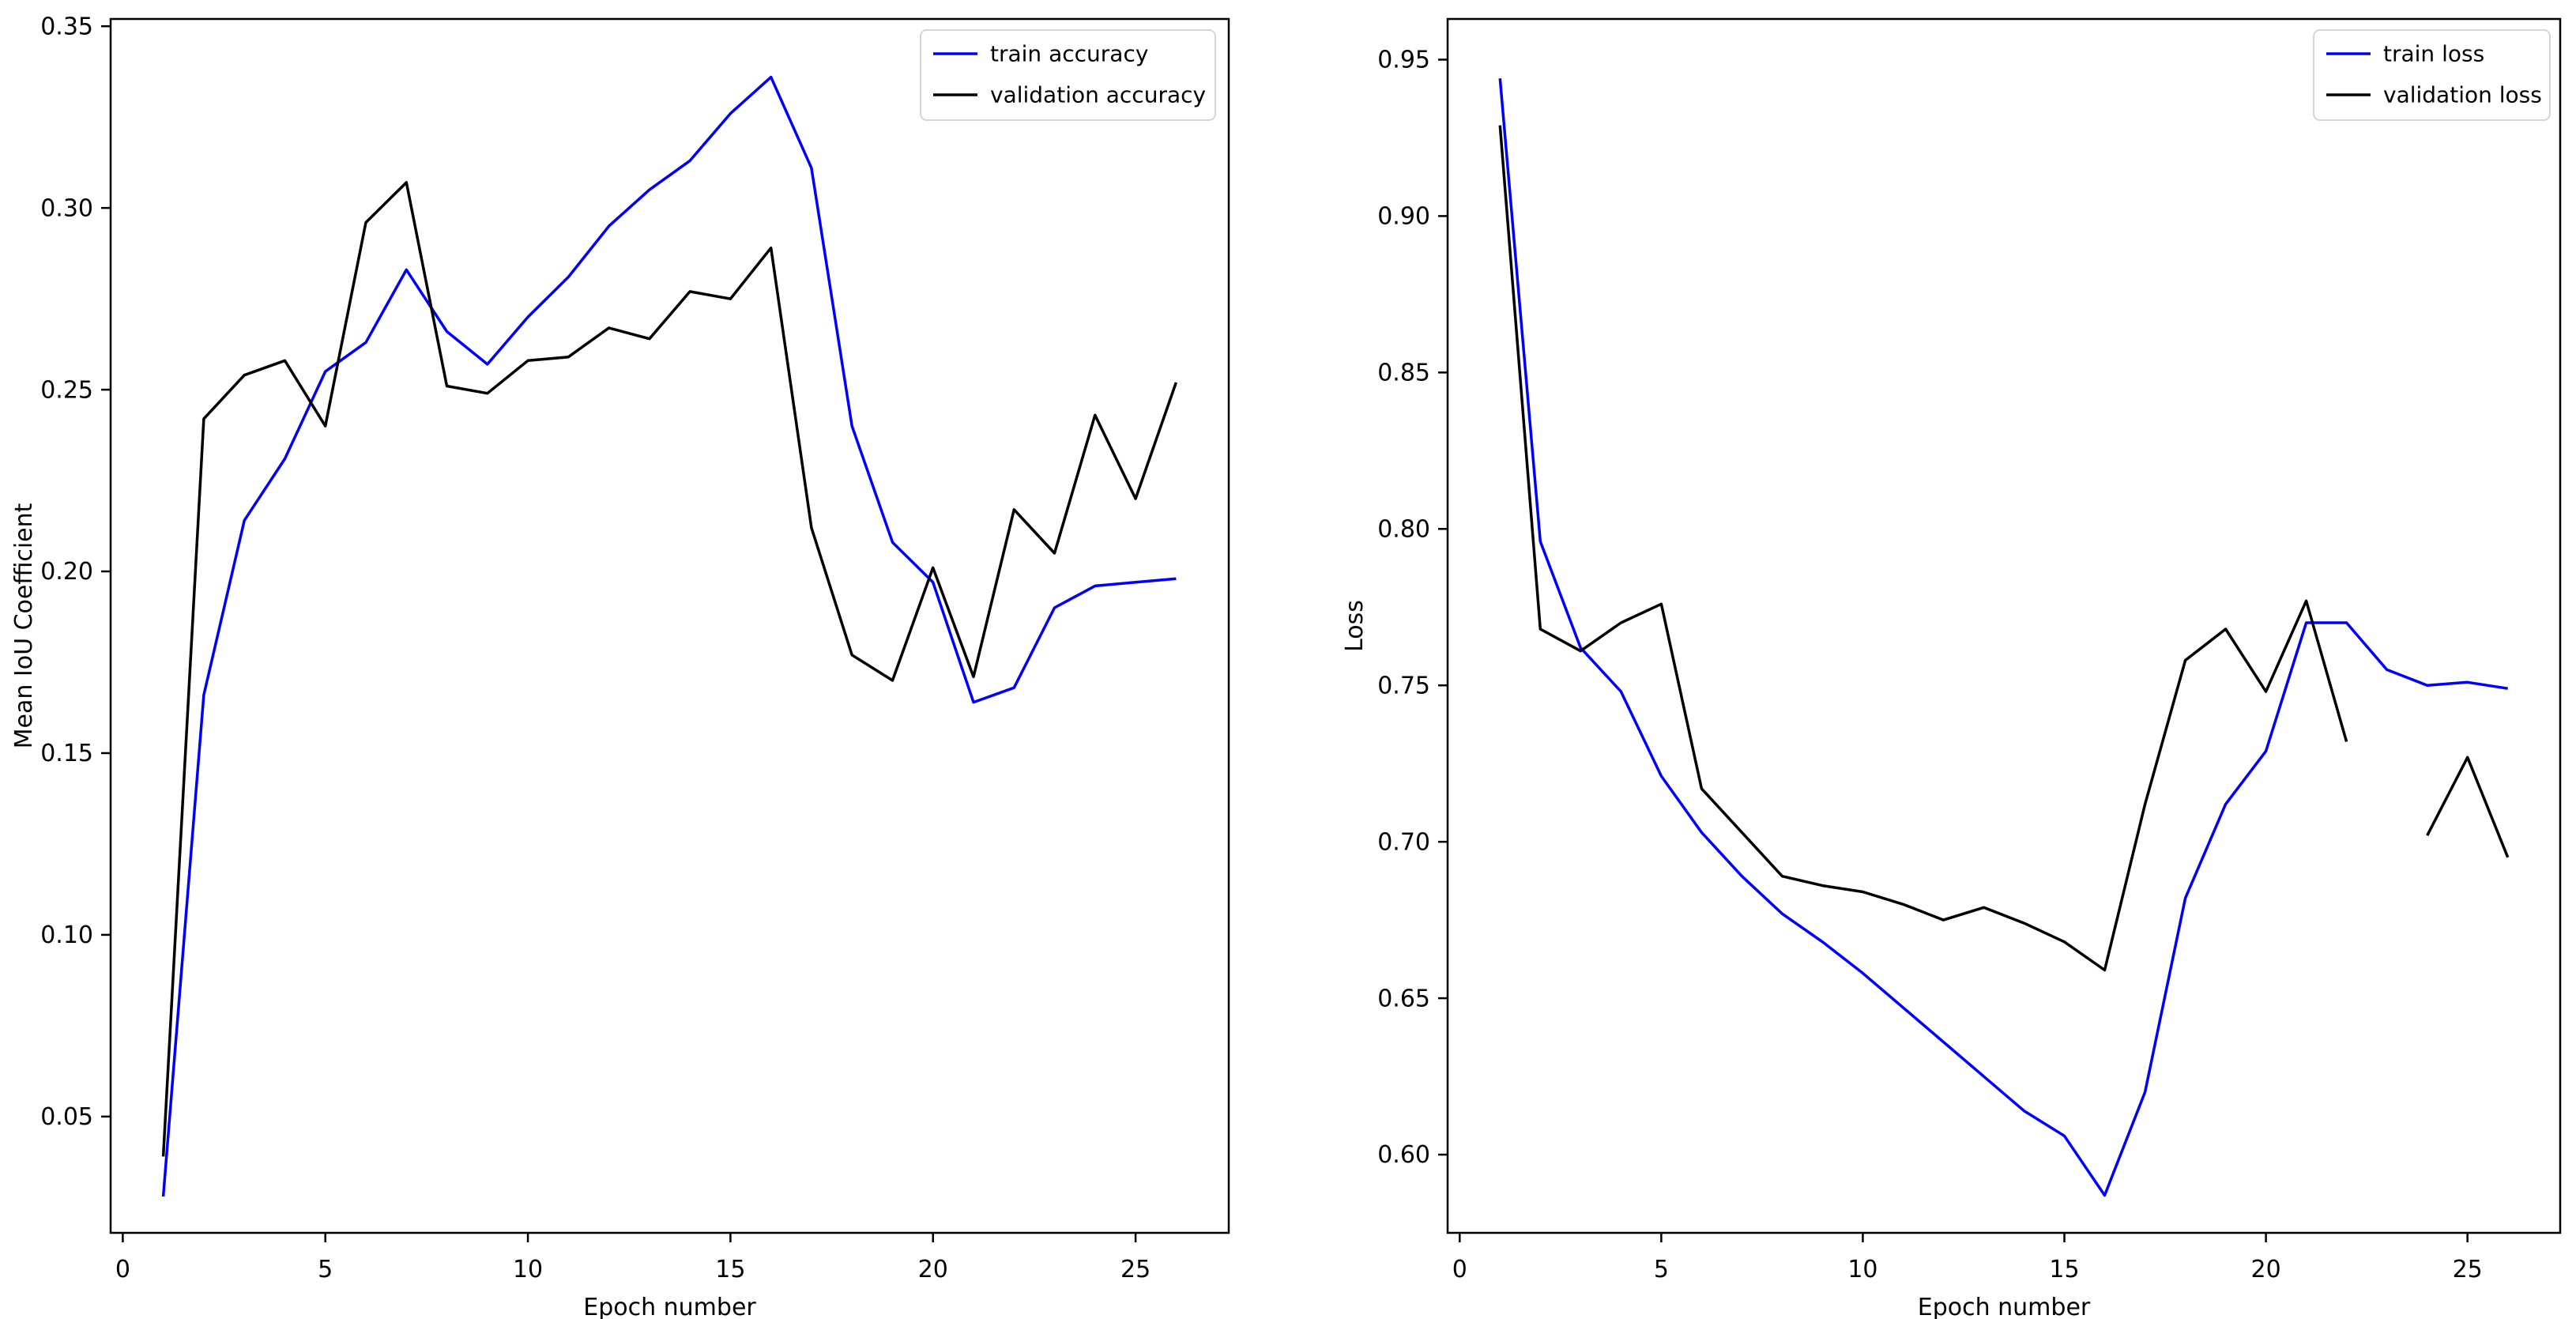  Describe the element at coordinates (66, 572) in the screenshot. I see `y-tick-label: 0.20` at that location.